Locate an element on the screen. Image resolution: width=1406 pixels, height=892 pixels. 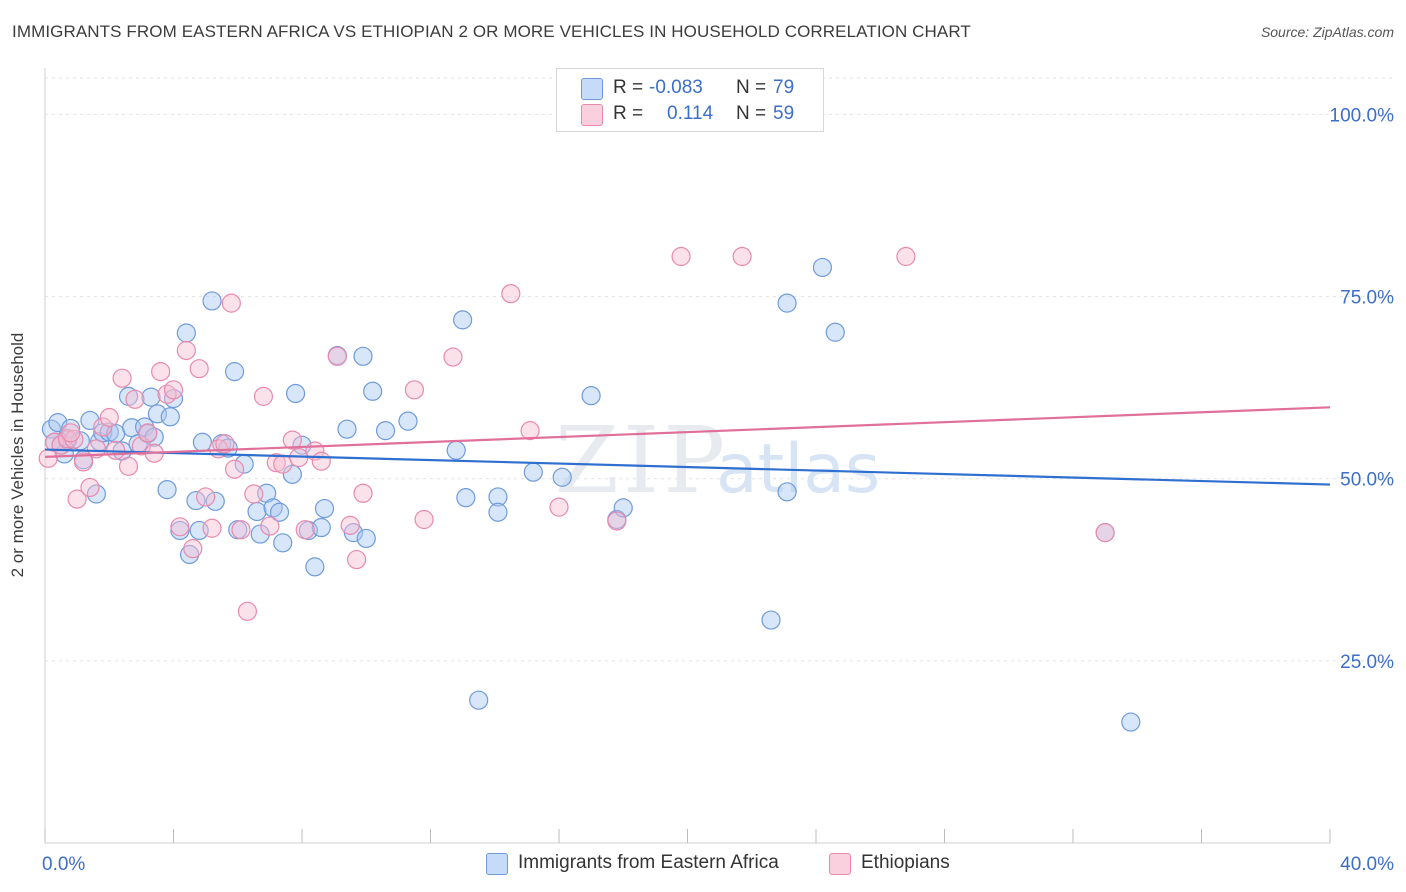
legend: R = -0.083 N = 79 R = 0.114 N = 59 is located at coordinates (690, 100).